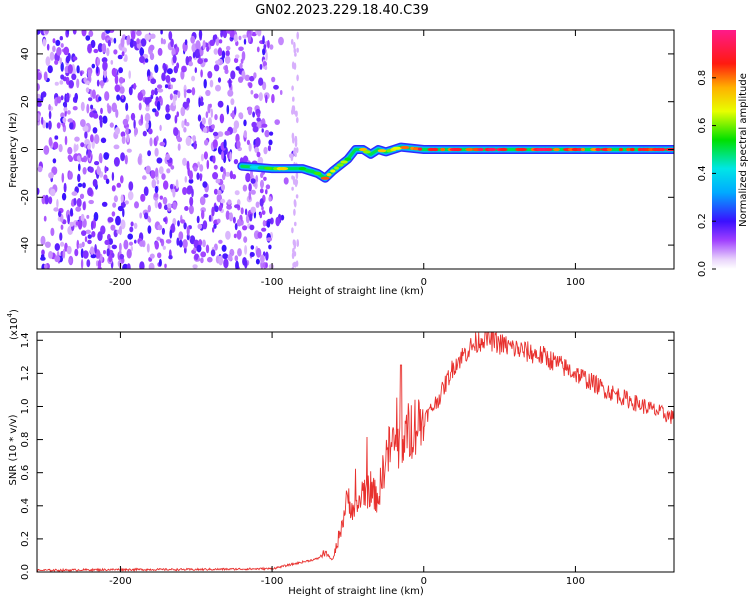  I want to click on snr-y-scale-close: ), so click(14, 311).